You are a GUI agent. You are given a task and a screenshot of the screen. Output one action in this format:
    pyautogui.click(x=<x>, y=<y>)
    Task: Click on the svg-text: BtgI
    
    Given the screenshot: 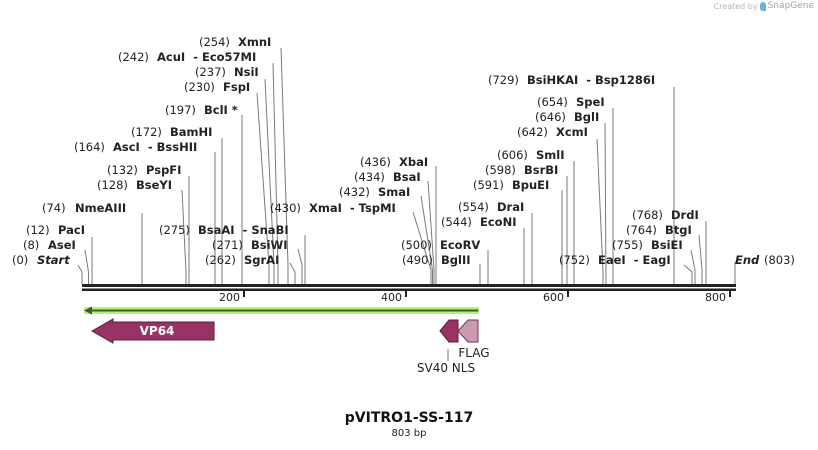 What is the action you would take?
    pyautogui.click(x=678, y=230)
    